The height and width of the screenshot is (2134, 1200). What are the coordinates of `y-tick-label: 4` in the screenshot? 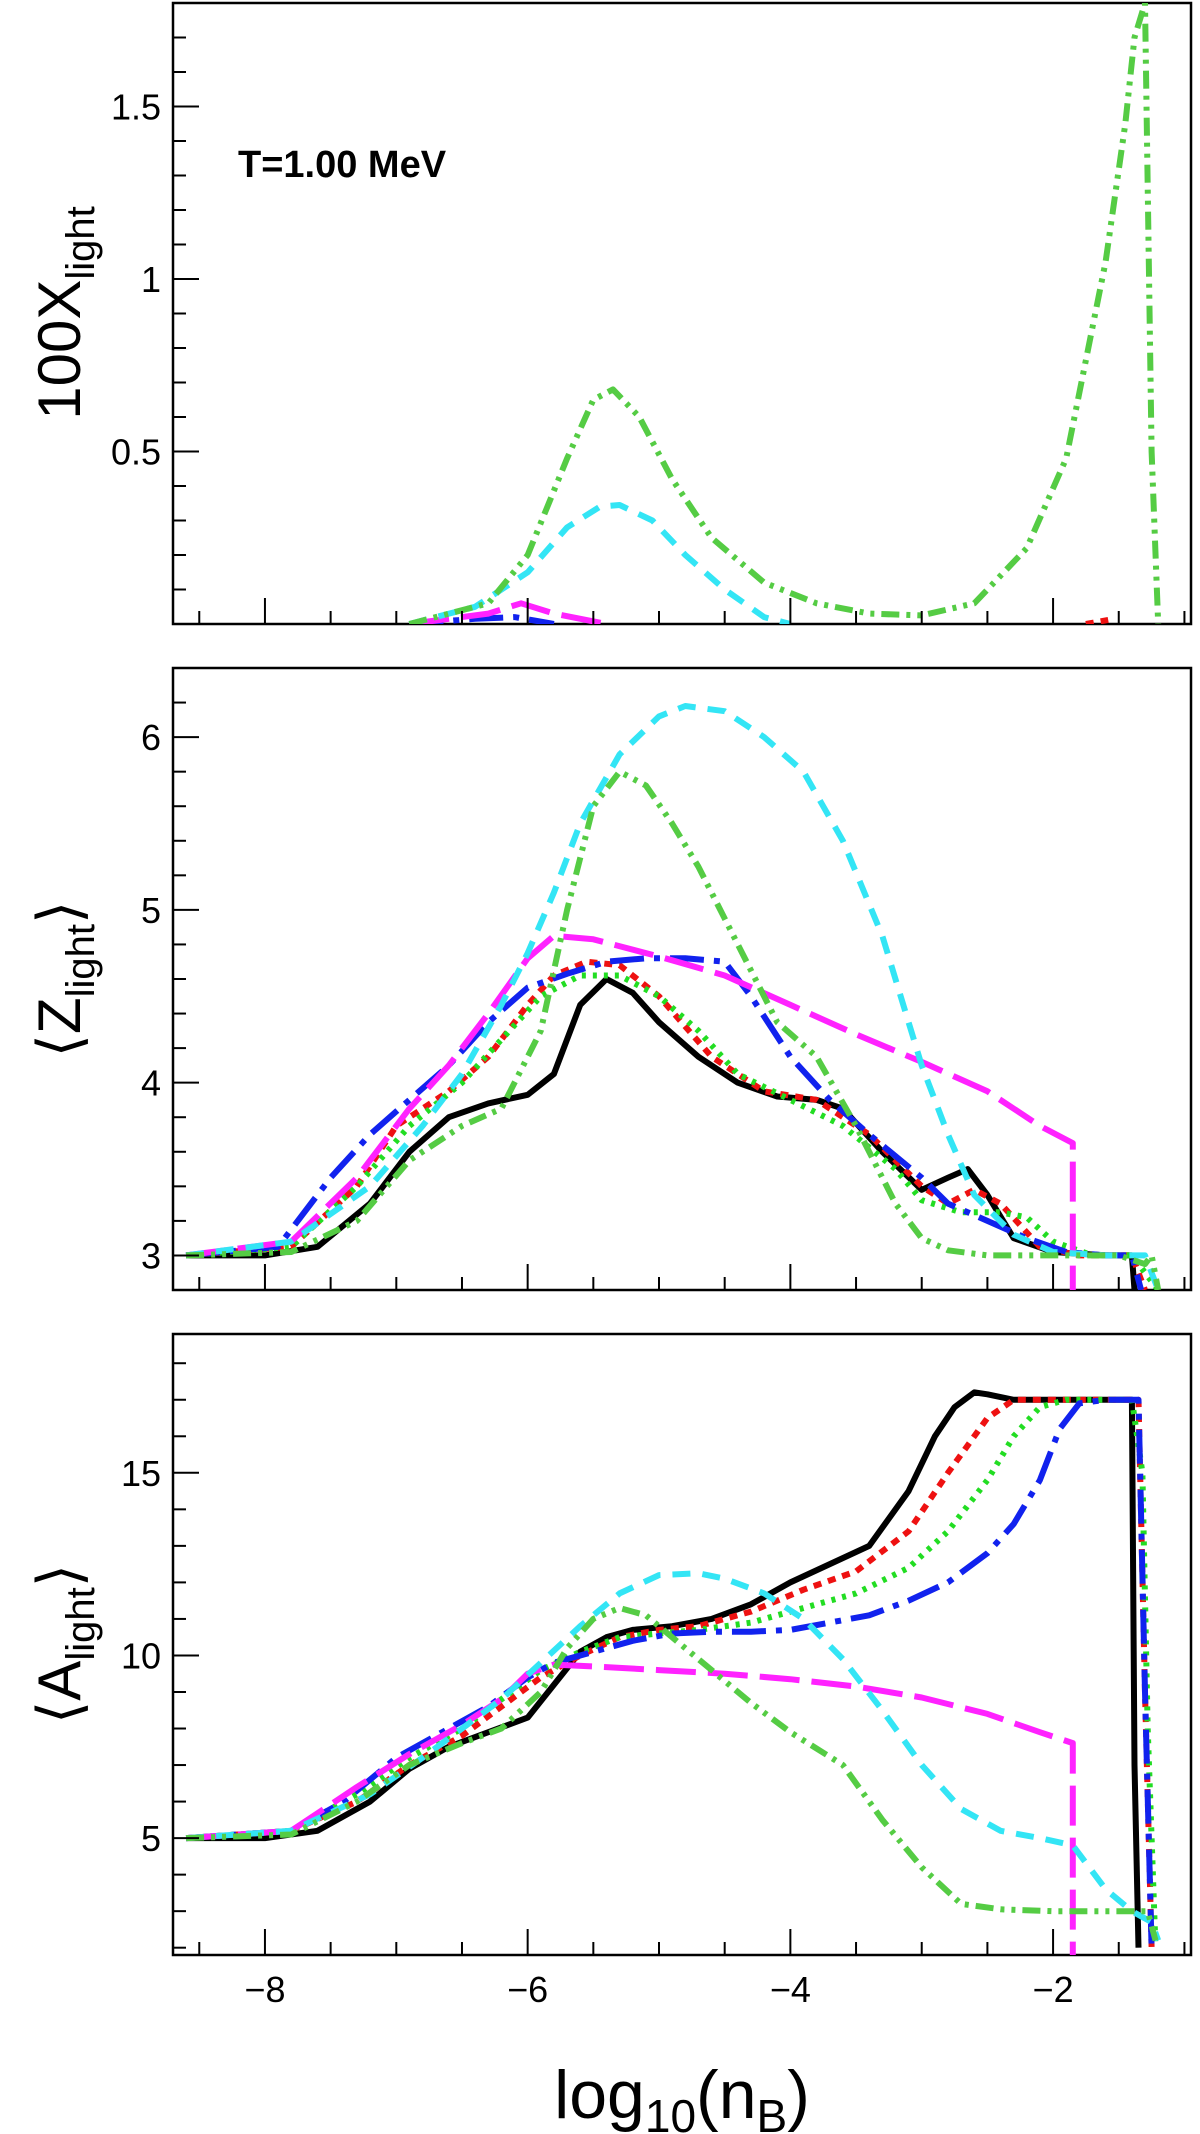 It's located at (151, 1083).